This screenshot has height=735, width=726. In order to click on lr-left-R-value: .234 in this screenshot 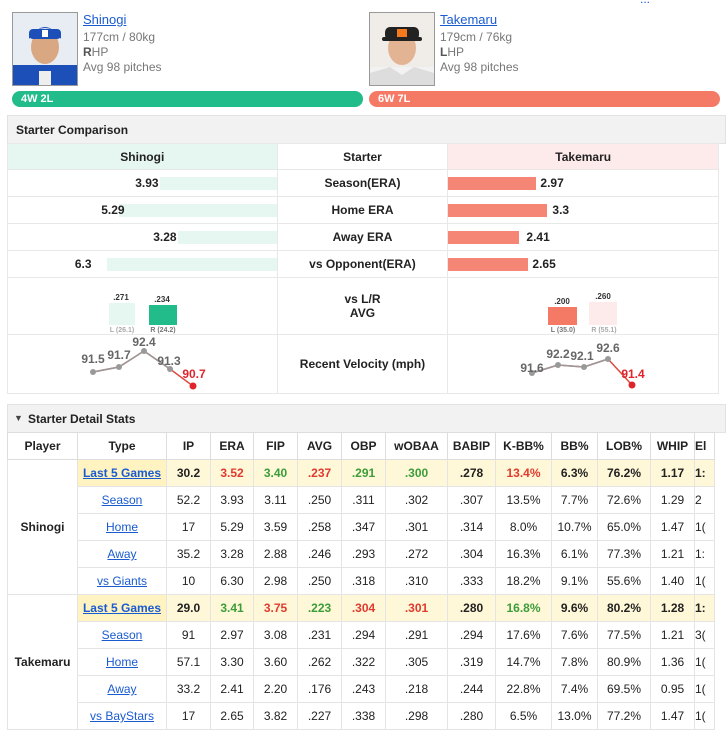, I will do `click(162, 299)`.